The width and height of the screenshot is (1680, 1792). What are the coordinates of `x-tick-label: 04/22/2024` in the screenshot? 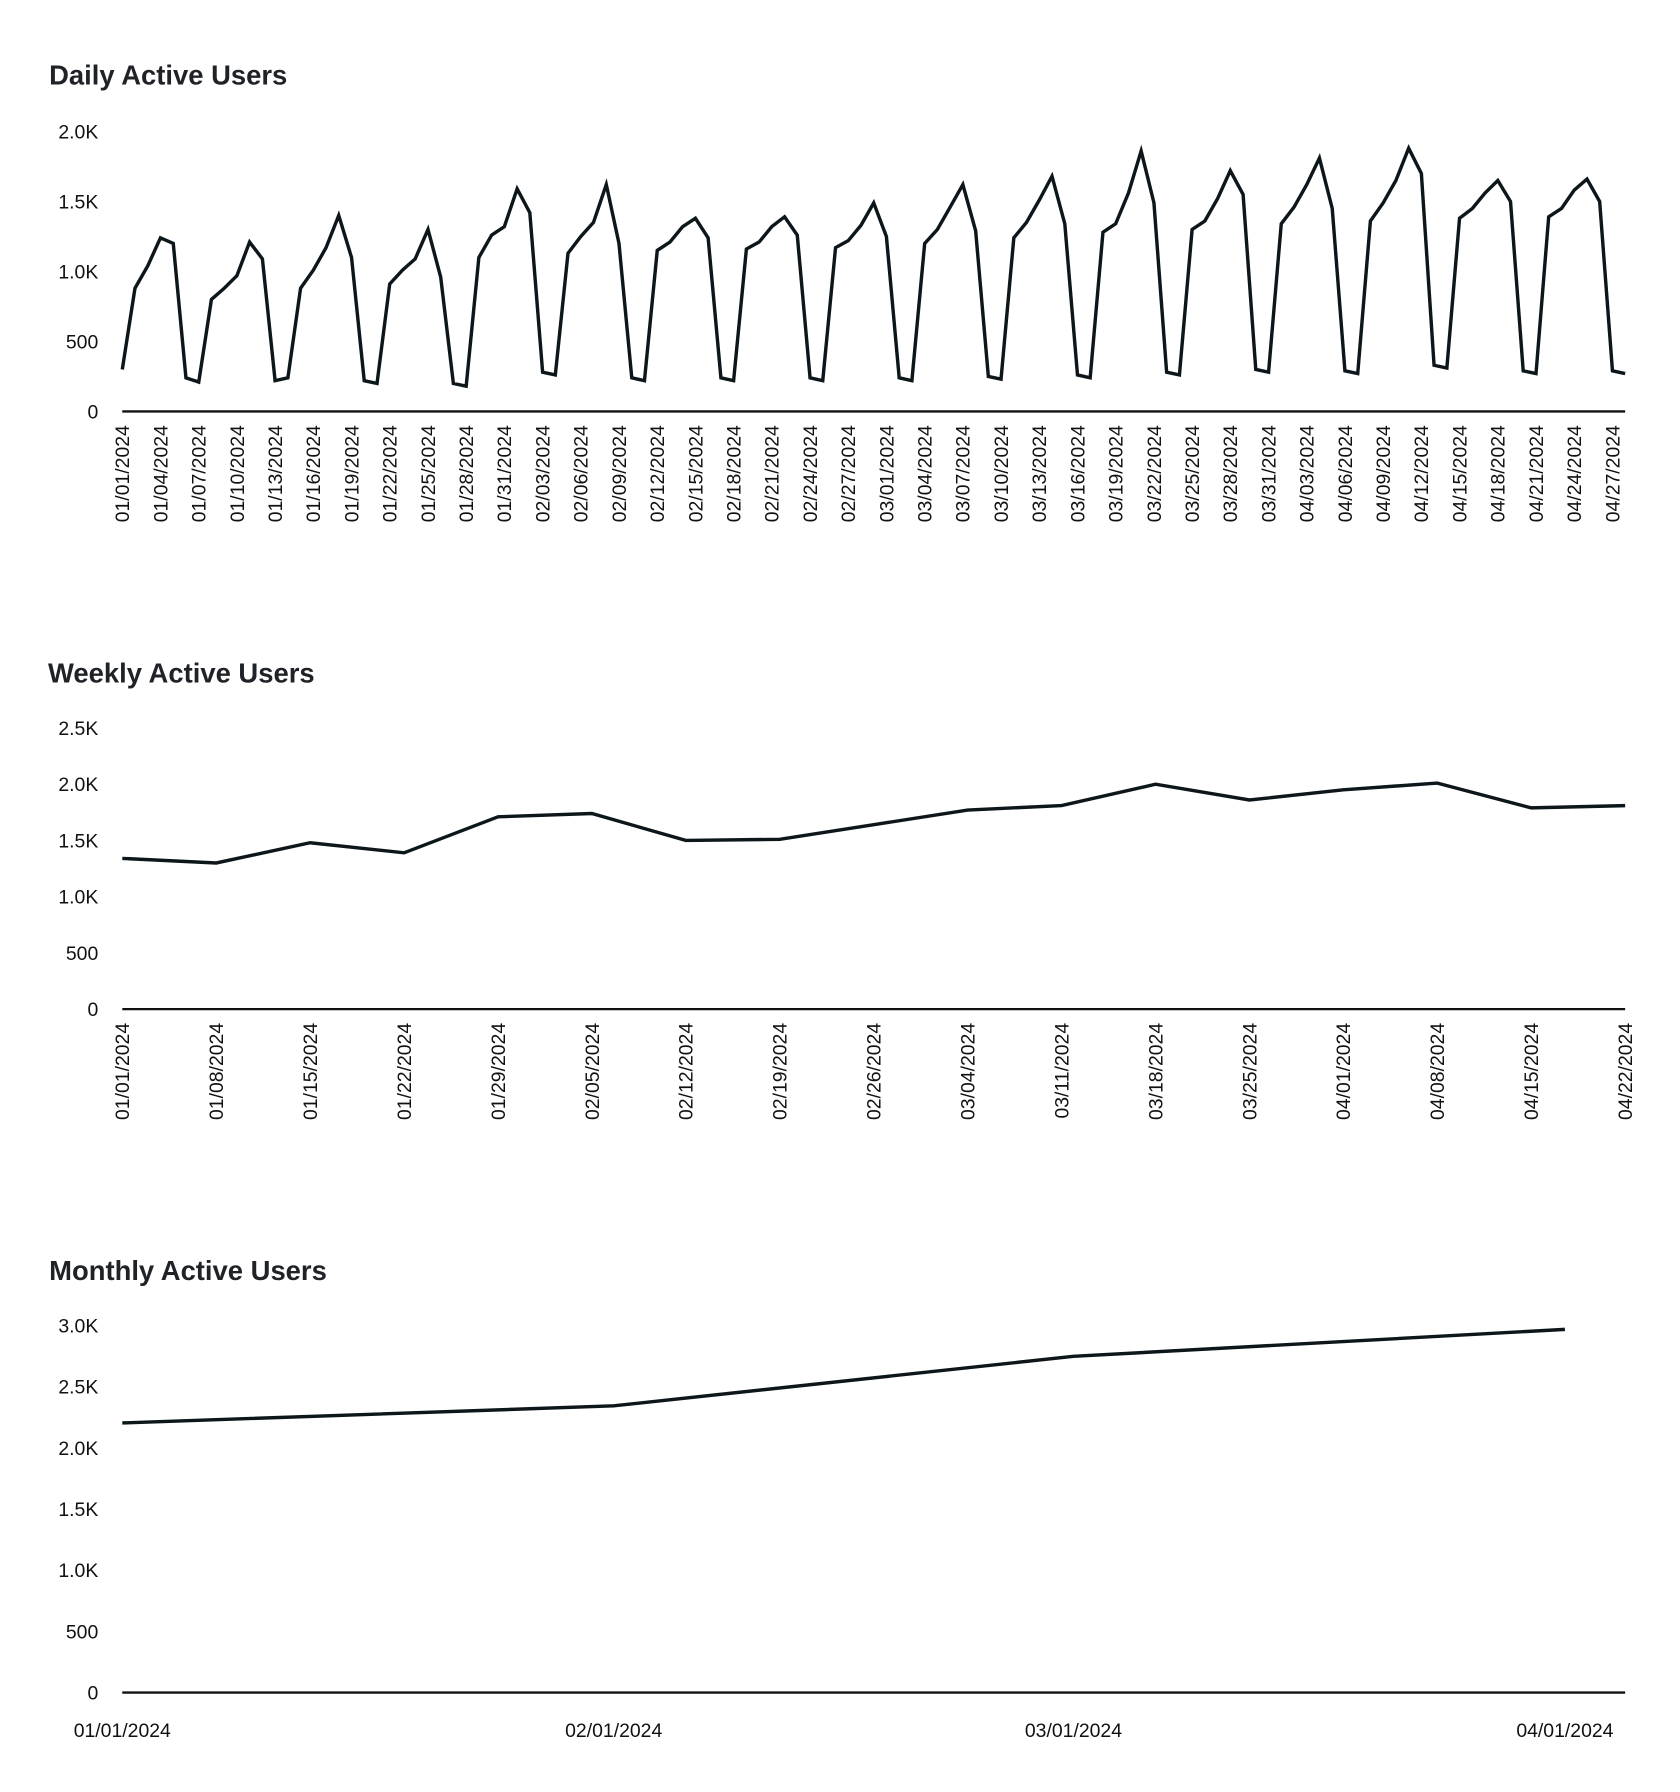 It's located at (1626, 1071).